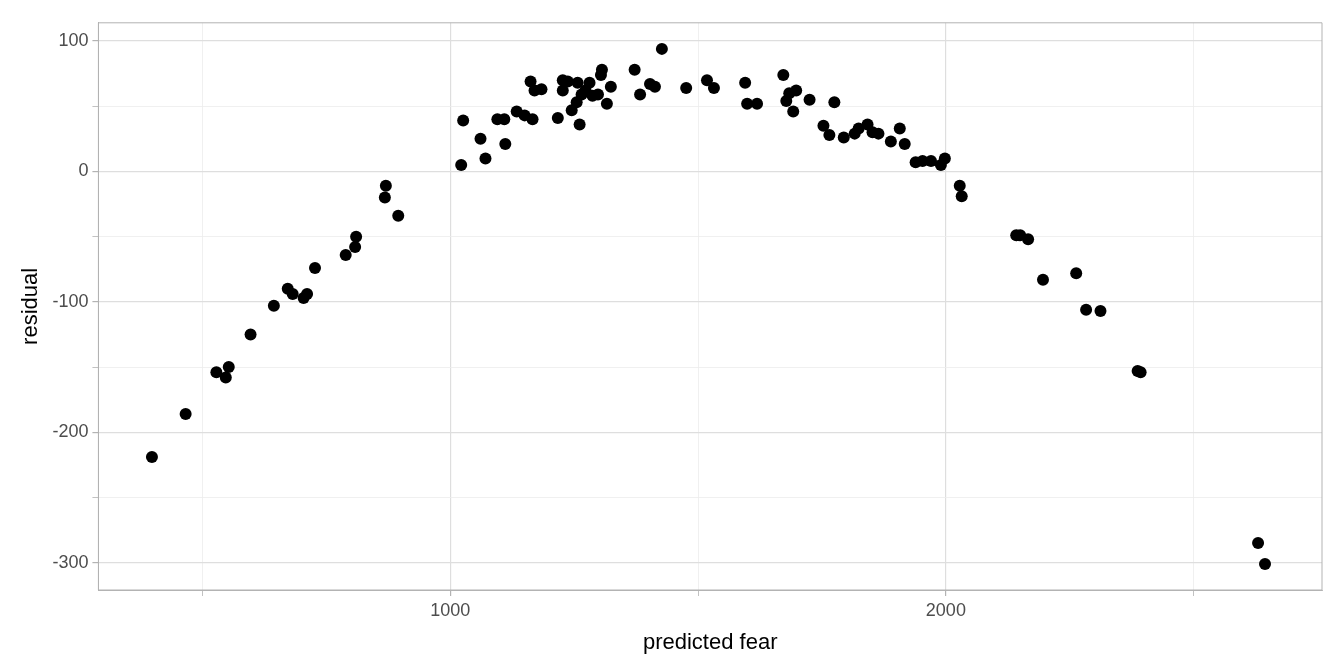  I want to click on y-axis-title: residual, so click(30, 306).